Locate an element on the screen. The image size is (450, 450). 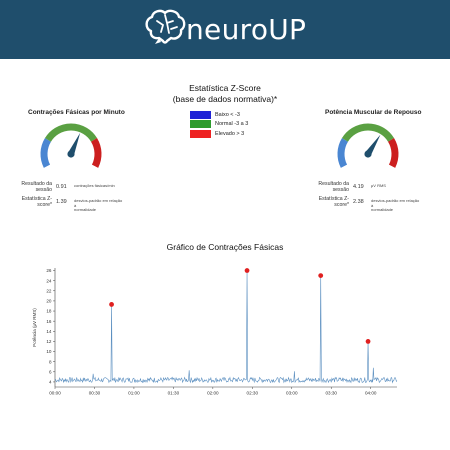
x-tick-label: 02:00 is located at coordinates (213, 393).